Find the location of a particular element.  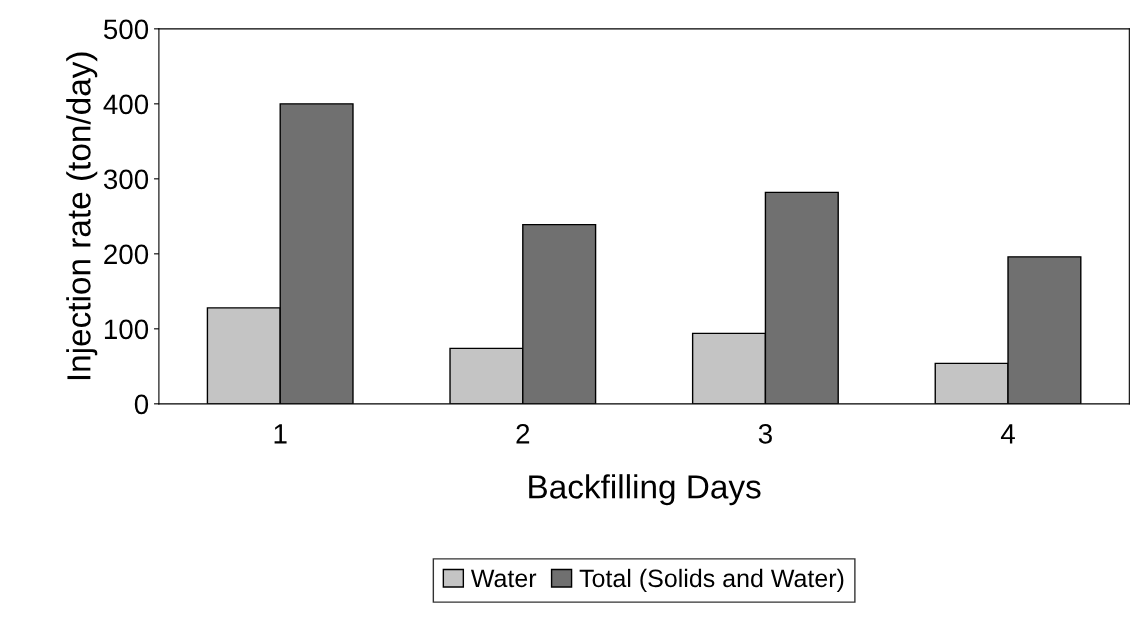

x-tick-label: 3 is located at coordinates (765, 434).